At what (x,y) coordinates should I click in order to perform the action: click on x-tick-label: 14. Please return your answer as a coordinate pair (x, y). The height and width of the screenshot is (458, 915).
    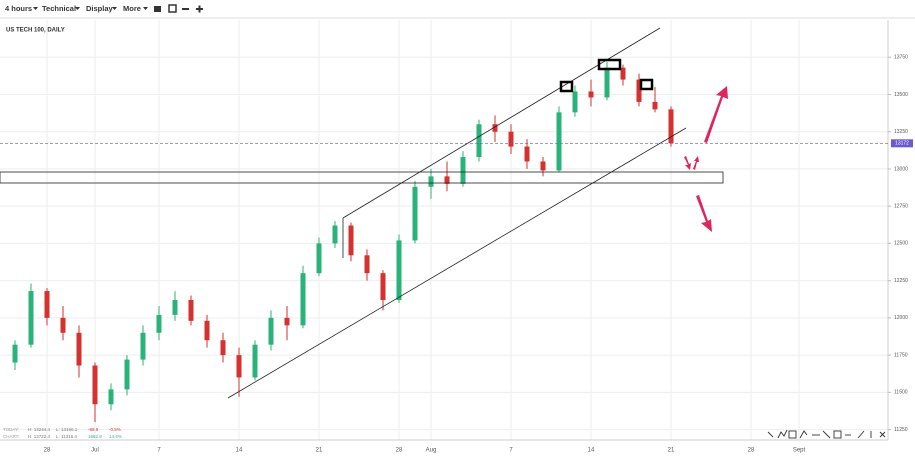
    Looking at the image, I should click on (239, 451).